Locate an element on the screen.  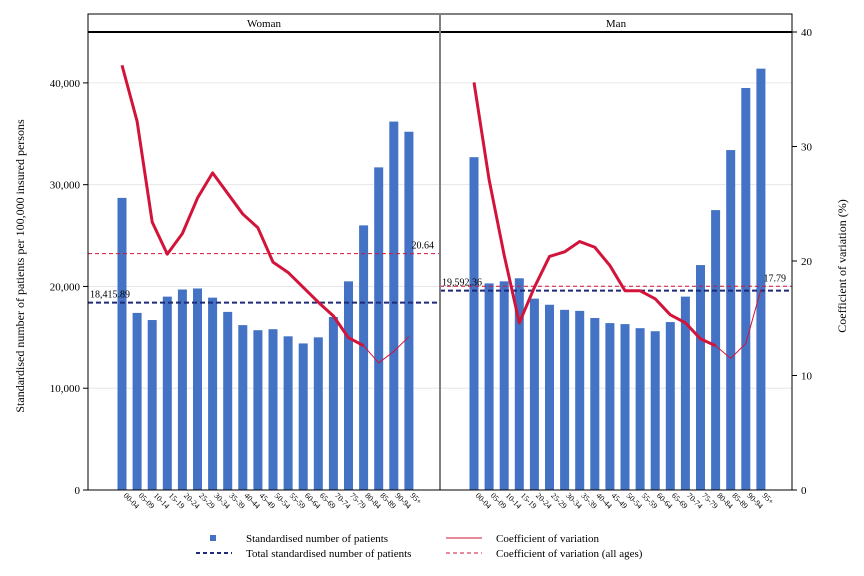
y-tick-label-left: 20,000 is located at coordinates (65, 287).